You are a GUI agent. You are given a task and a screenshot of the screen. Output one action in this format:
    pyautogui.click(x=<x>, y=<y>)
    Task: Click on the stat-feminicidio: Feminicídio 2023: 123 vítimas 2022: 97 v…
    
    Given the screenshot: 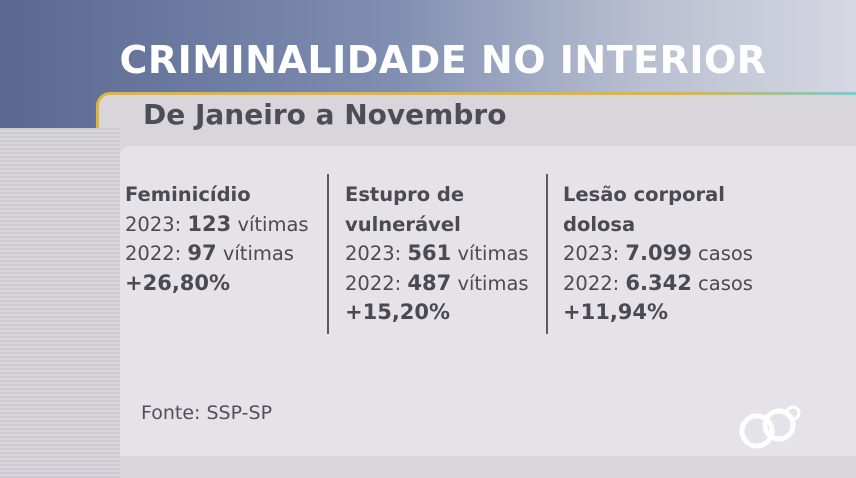 What is the action you would take?
    pyautogui.click(x=217, y=239)
    